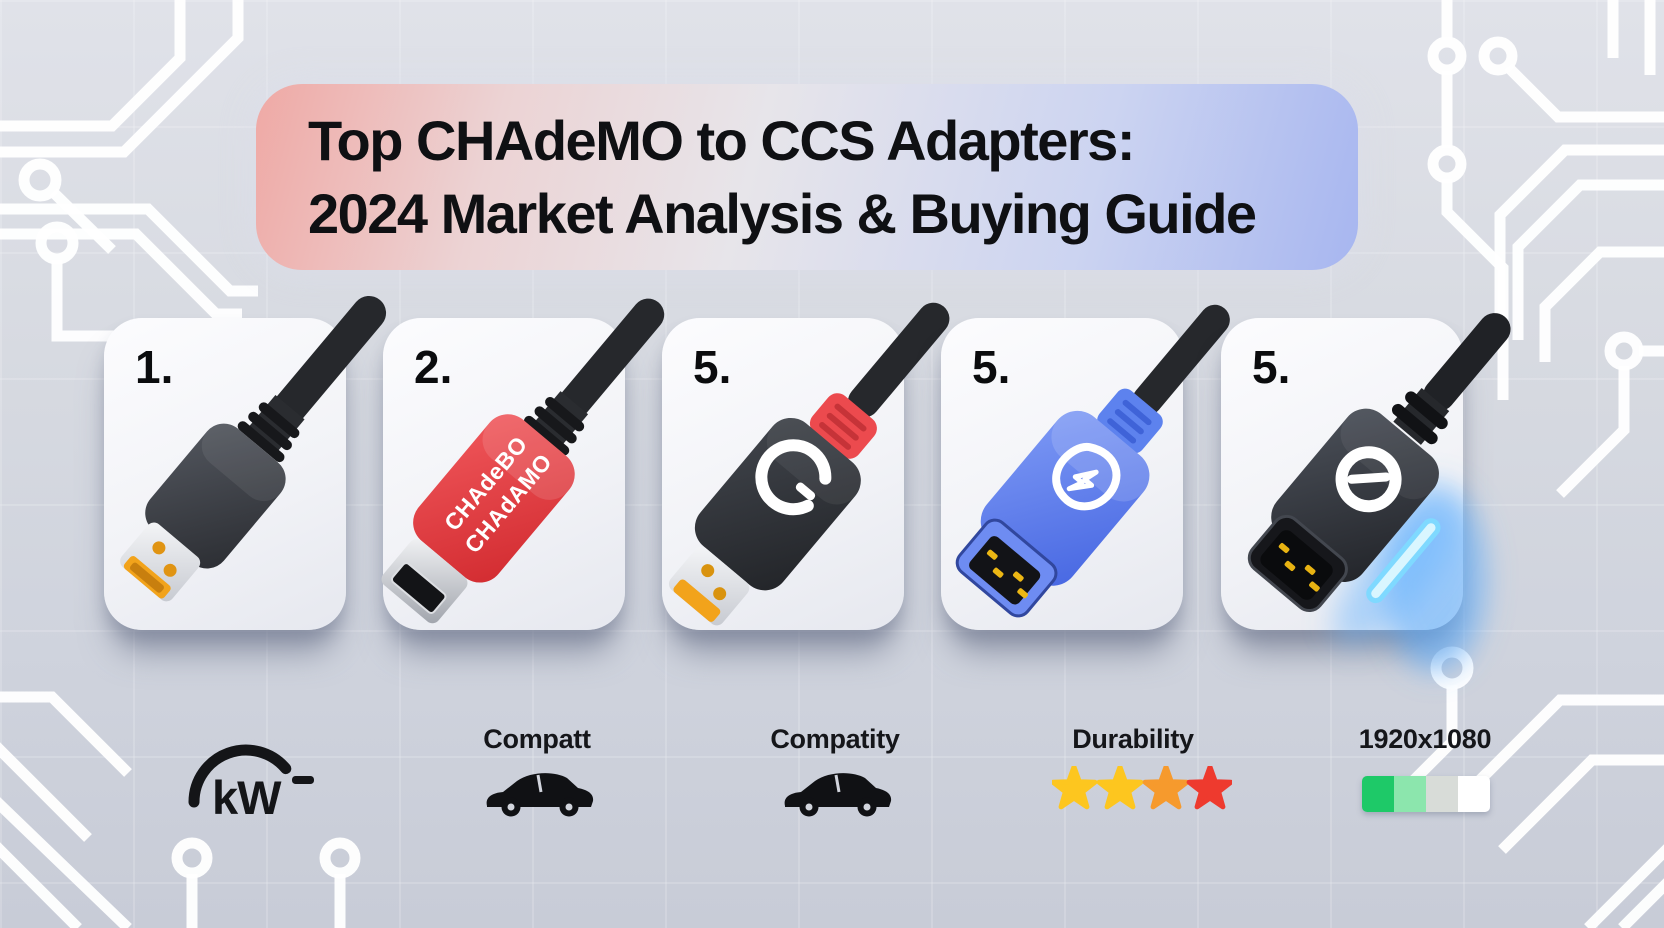  I want to click on bolt-logo, so click(1086, 476).